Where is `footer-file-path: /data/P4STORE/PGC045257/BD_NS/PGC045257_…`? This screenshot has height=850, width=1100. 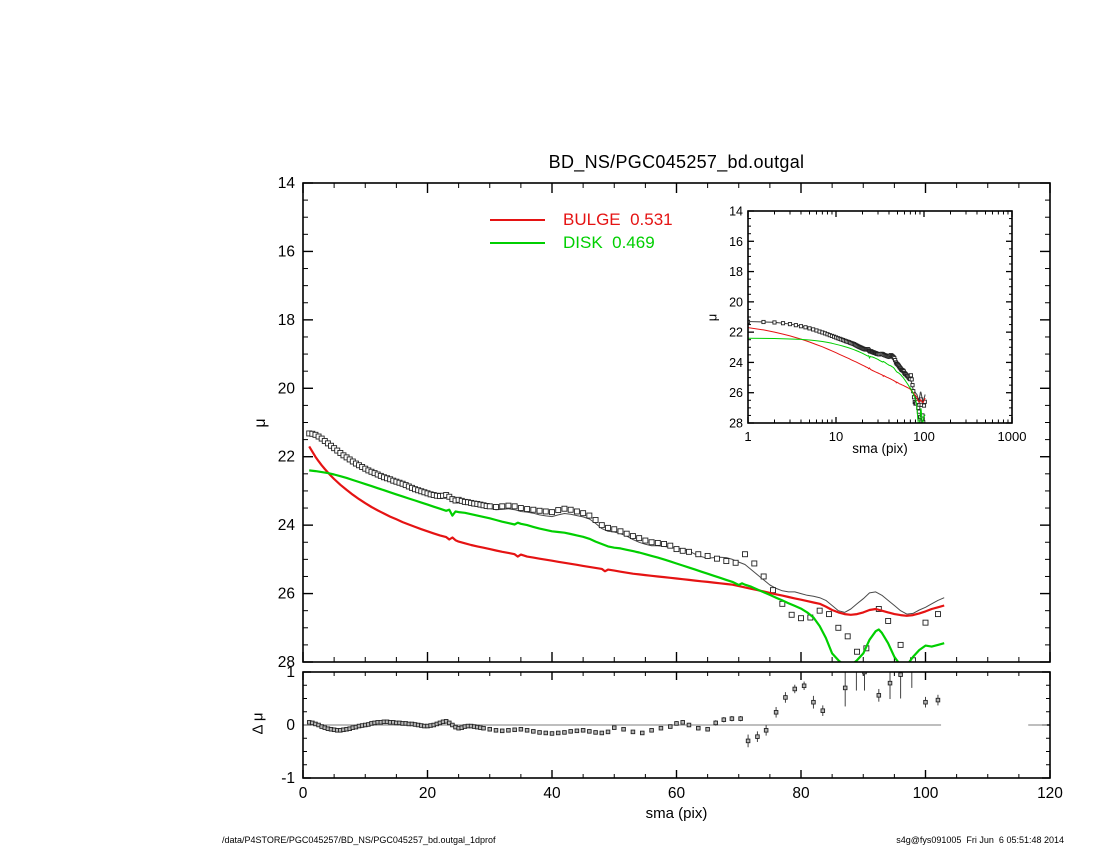
footer-file-path: /data/P4STORE/PGC045257/BD_NS/PGC045257_… is located at coordinates (359, 840).